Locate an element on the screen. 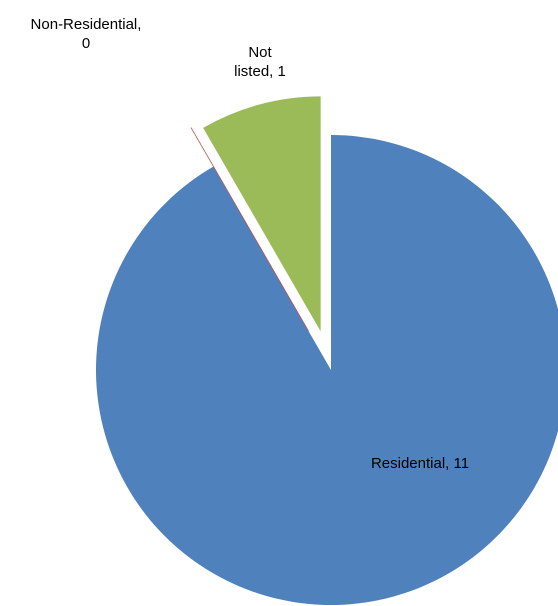 The height and width of the screenshot is (606, 558). pie-slice-not-listed is located at coordinates (262, 214).